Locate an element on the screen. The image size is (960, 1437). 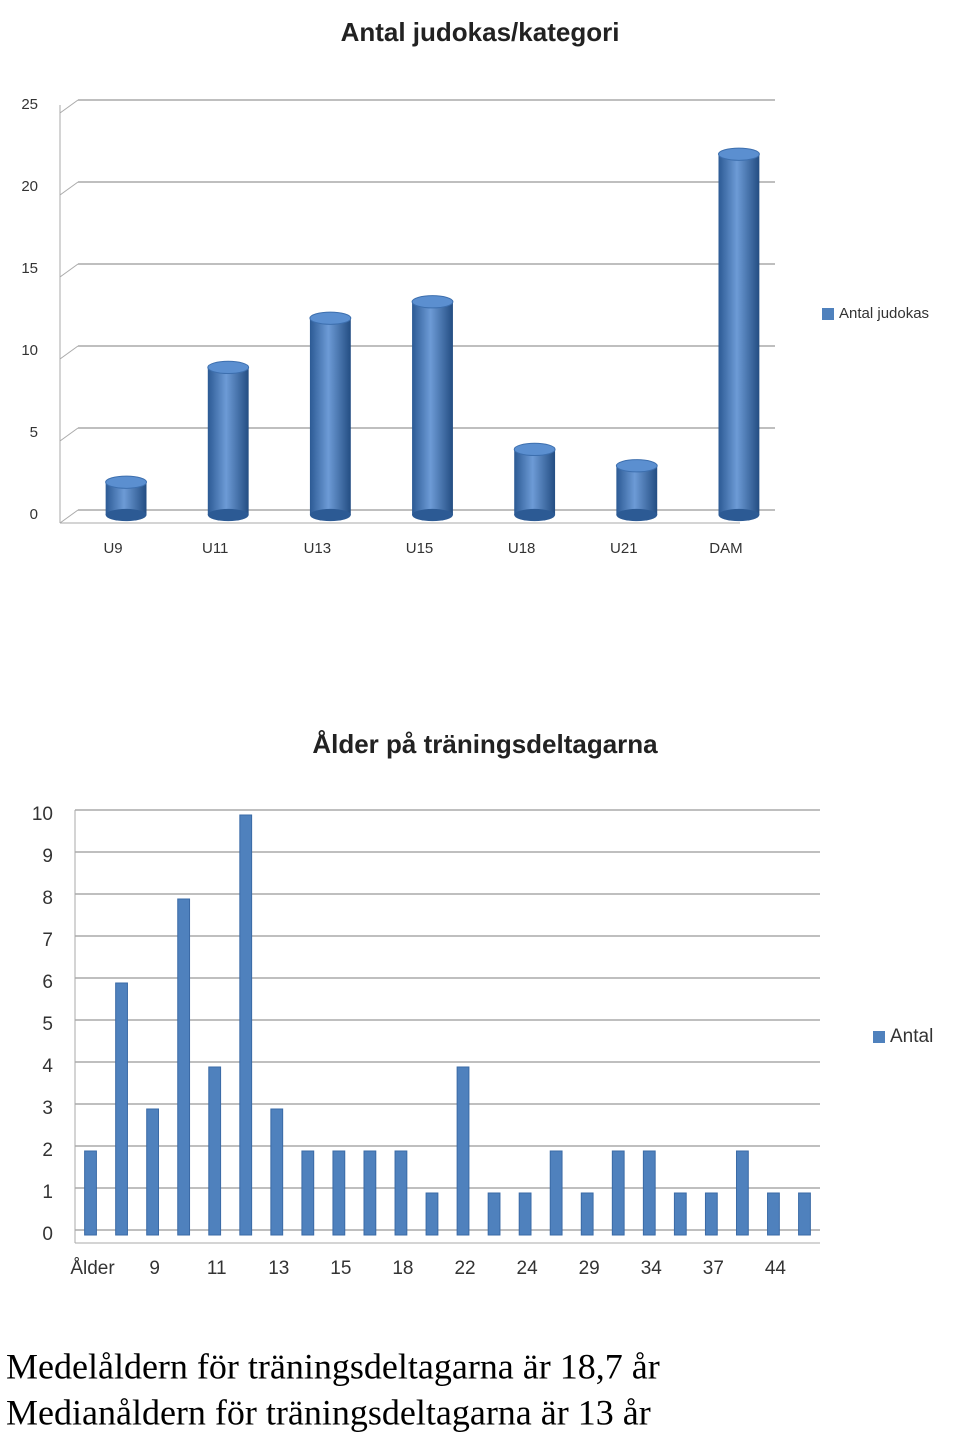
x-tick-label: U21 is located at coordinates (624, 548).